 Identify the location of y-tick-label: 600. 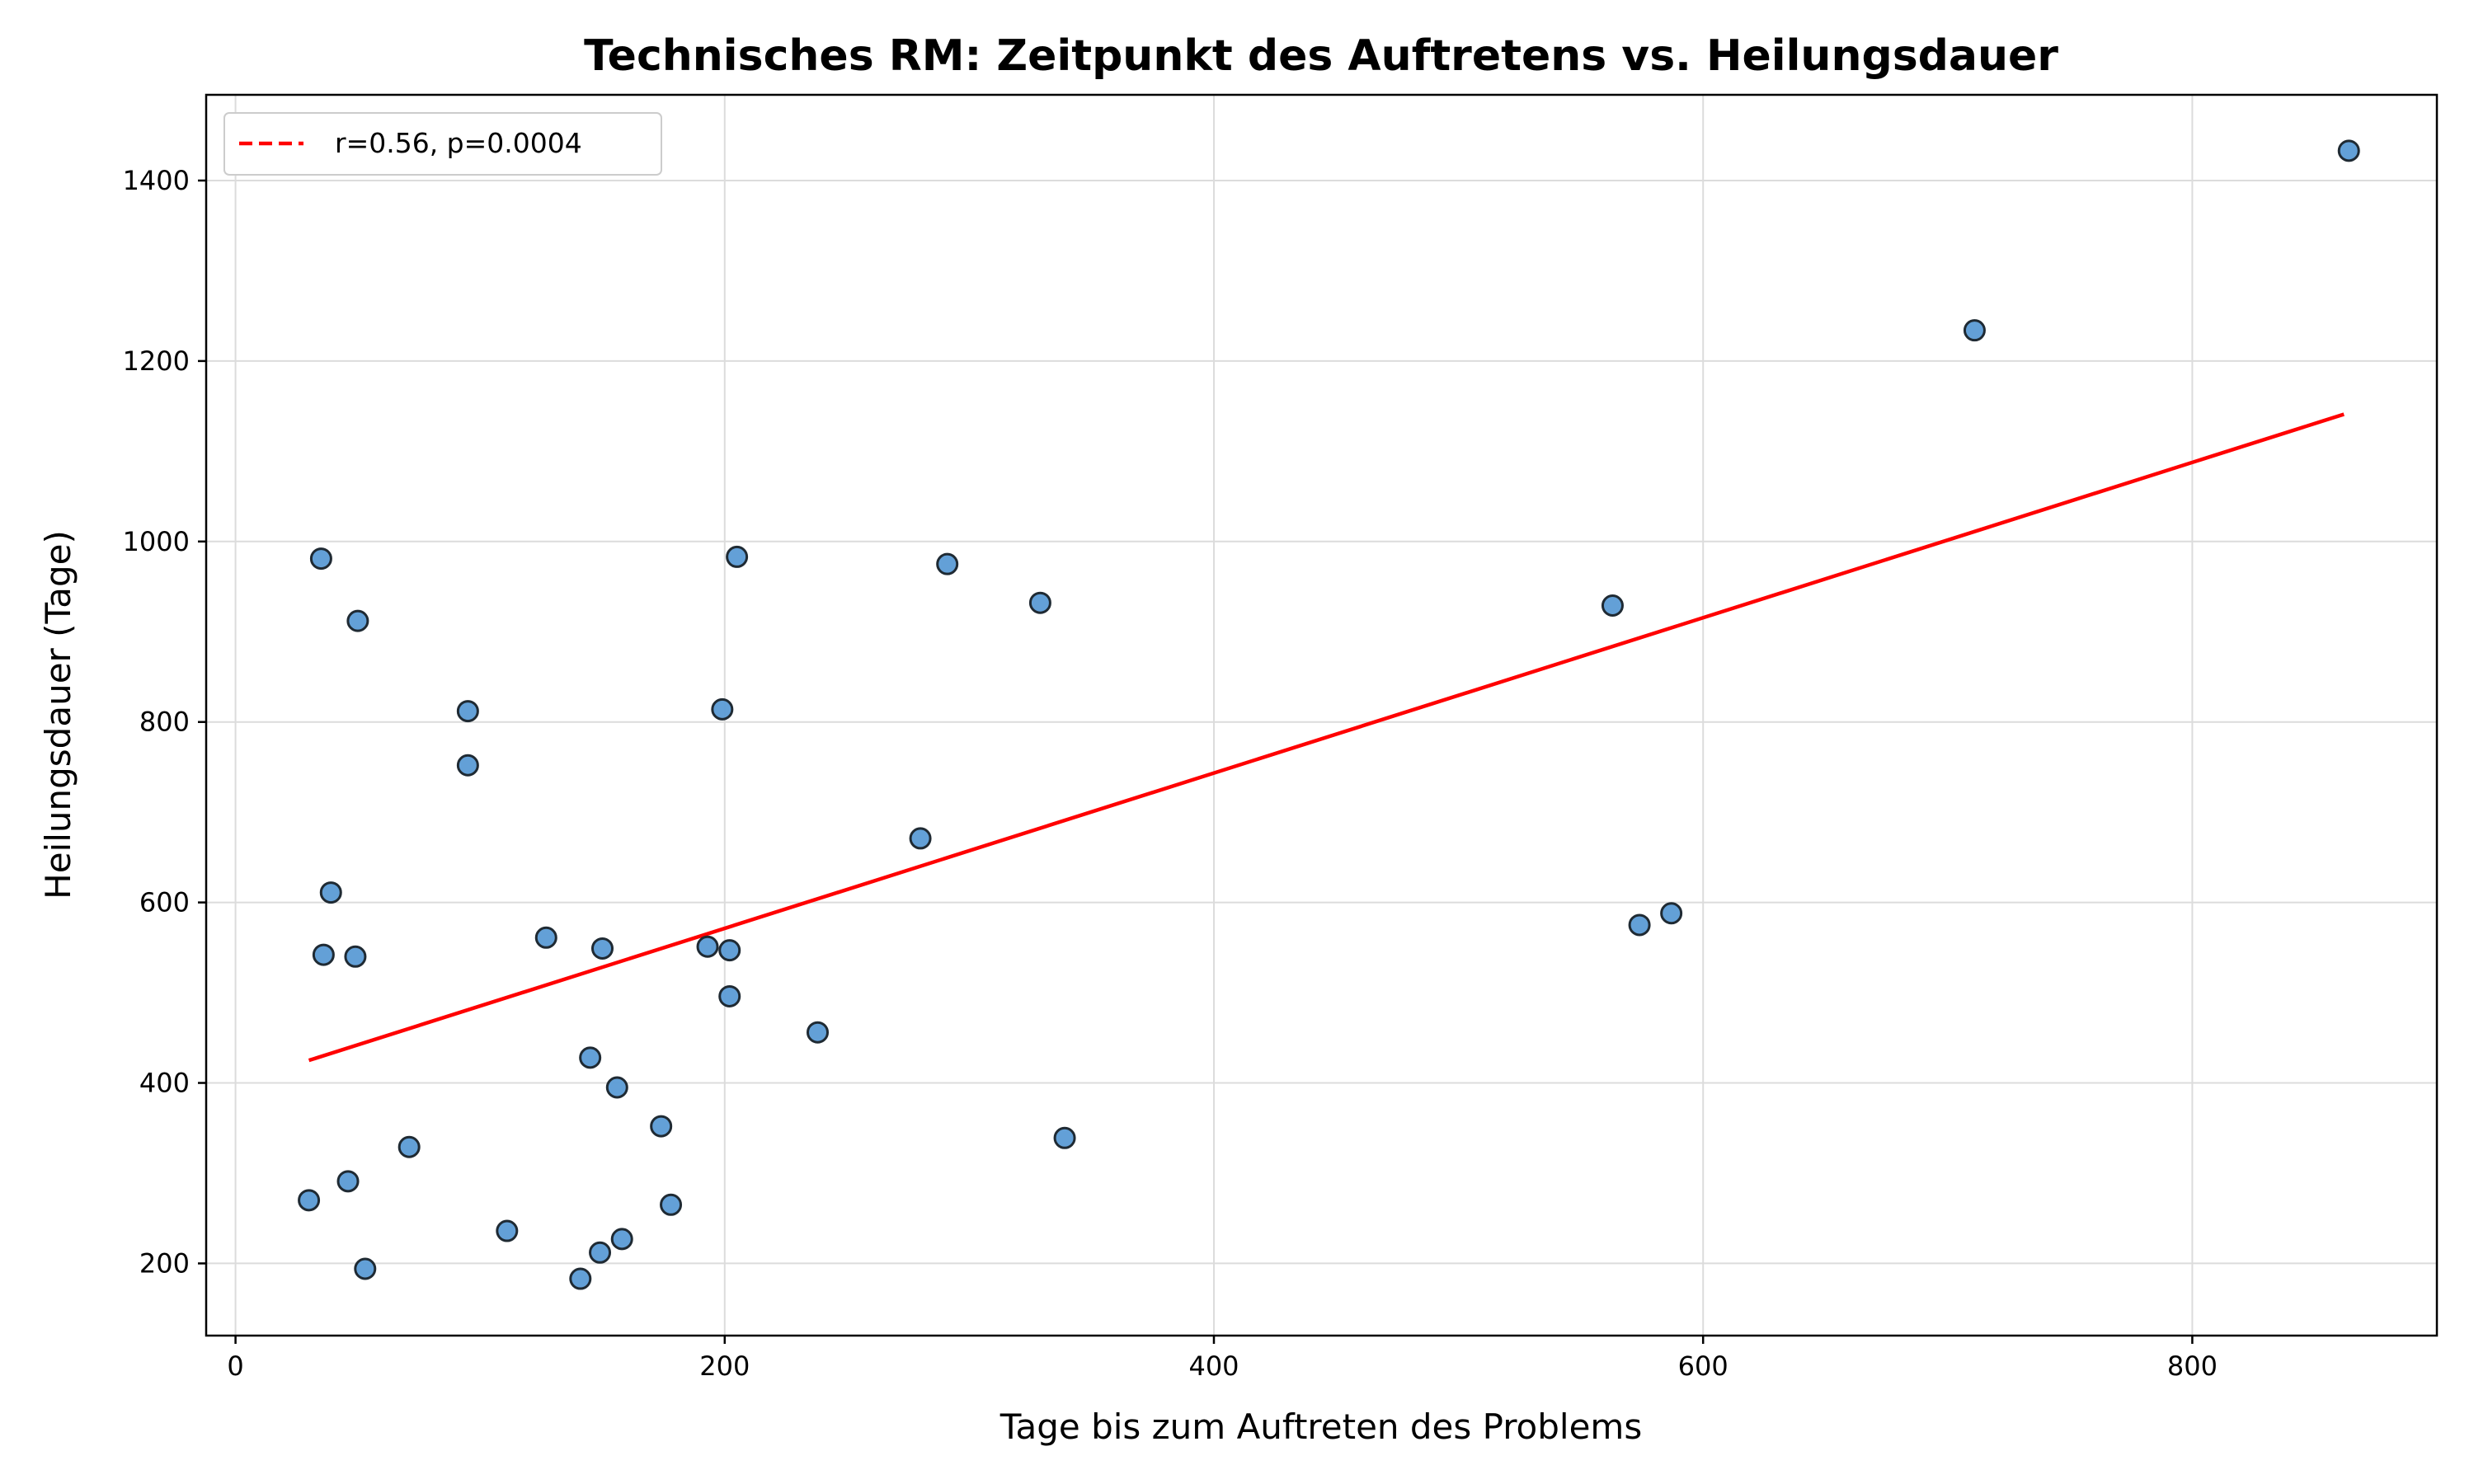
(164, 902).